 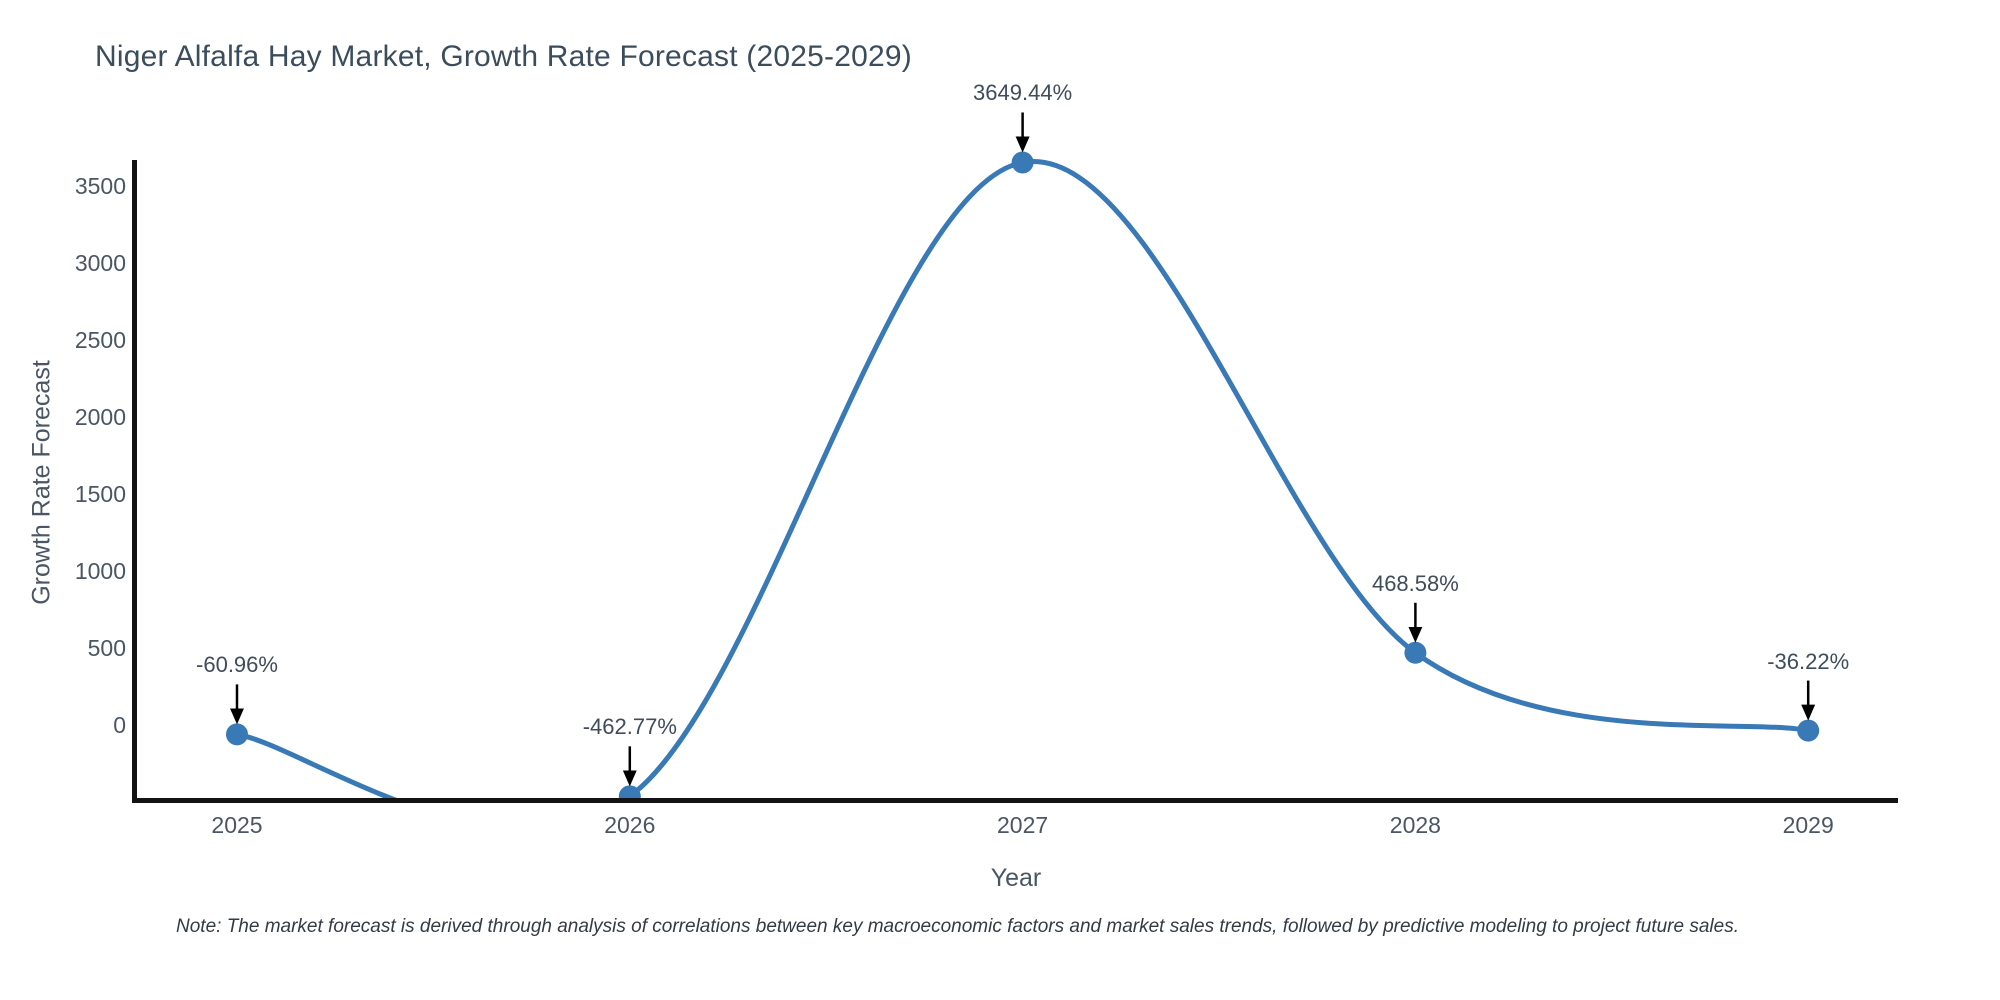 I want to click on annotation-label-2028: 468.58%, so click(x=1415, y=583).